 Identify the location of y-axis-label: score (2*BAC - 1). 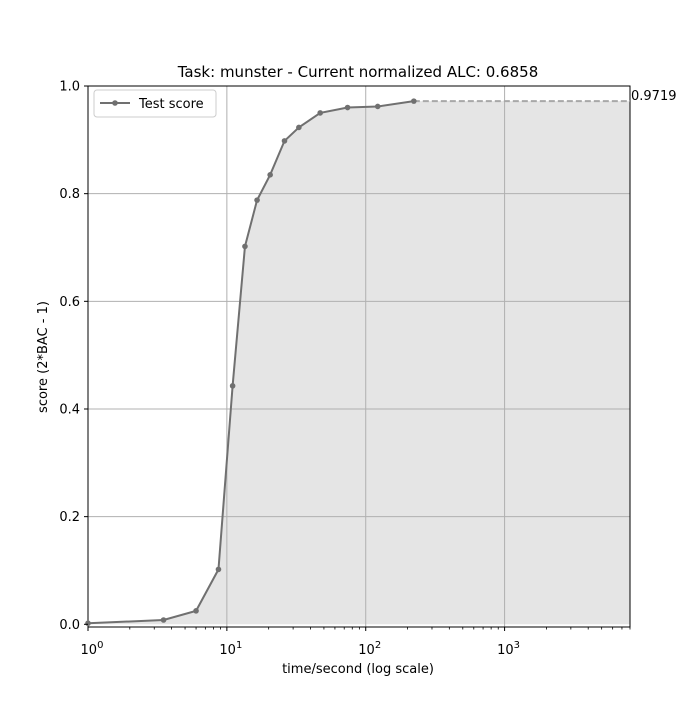
(43, 357).